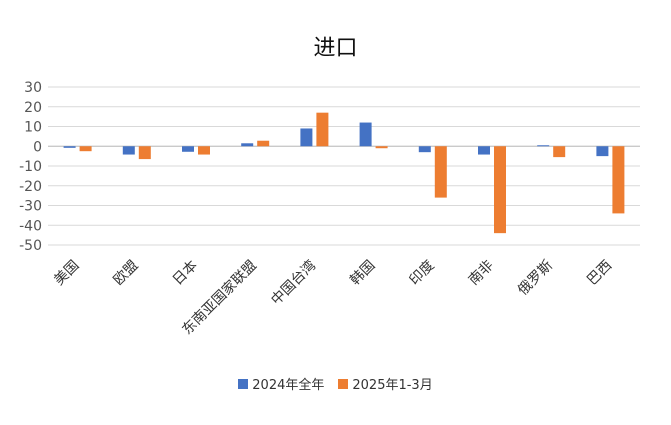  What do you see at coordinates (33, 108) in the screenshot?
I see `y-tick-label: 20` at bounding box center [33, 108].